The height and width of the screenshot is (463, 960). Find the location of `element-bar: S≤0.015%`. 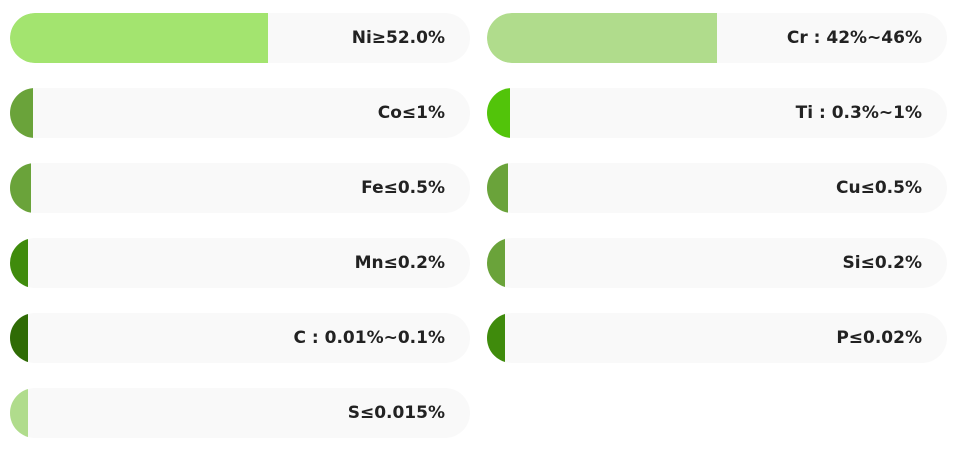

element-bar: S≤0.015% is located at coordinates (240, 413).